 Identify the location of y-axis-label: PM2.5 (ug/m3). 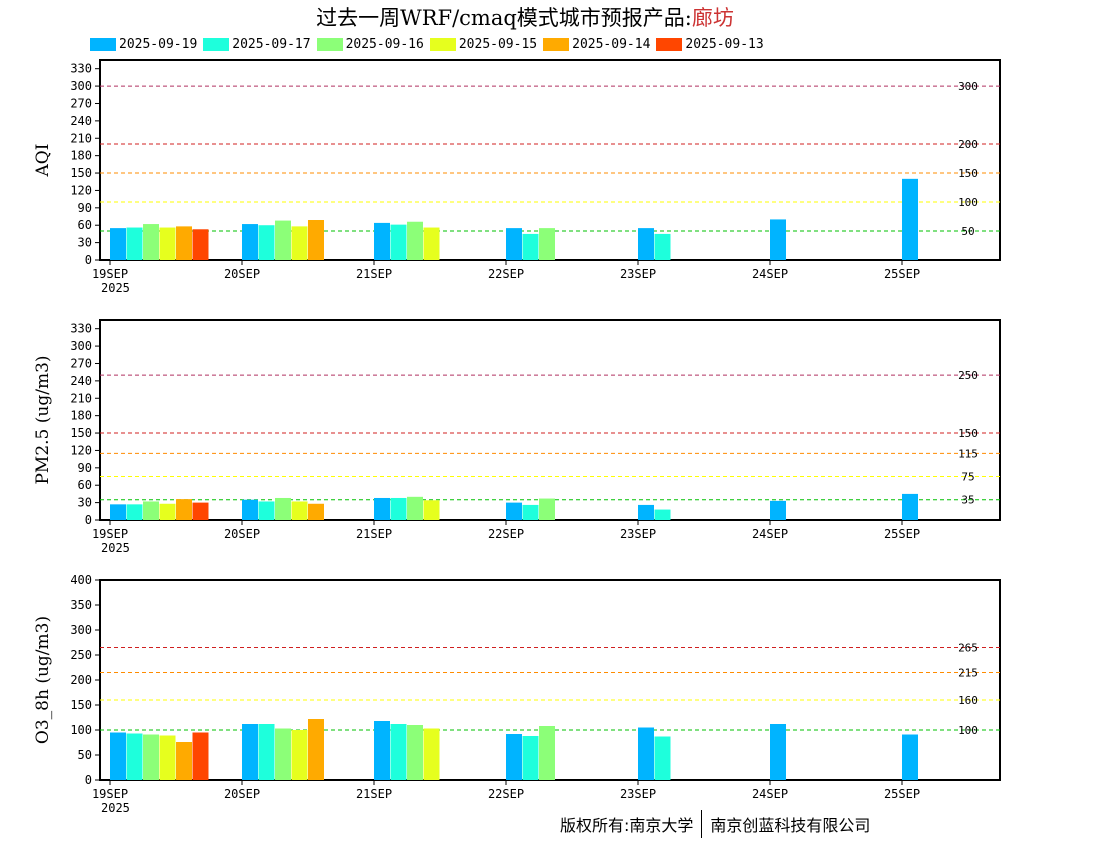
(43, 419).